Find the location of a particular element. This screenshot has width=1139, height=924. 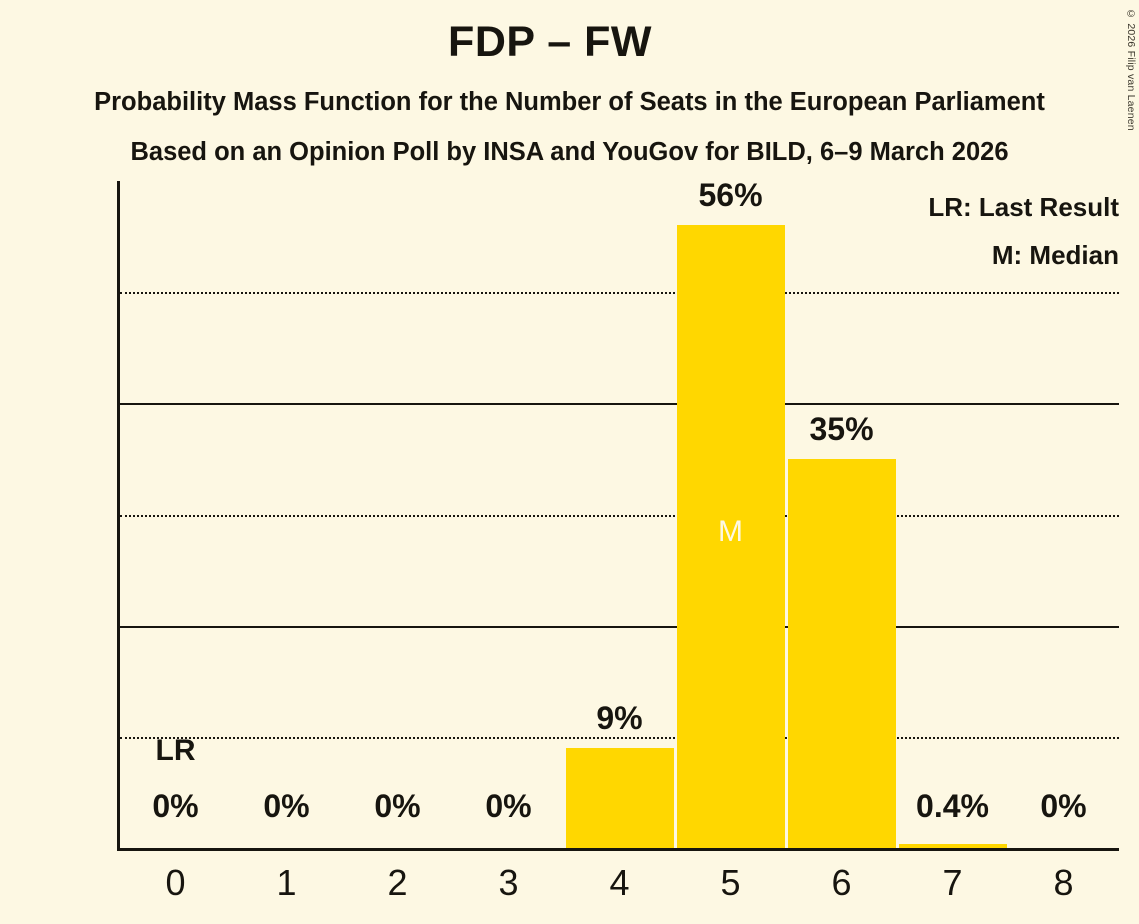

x-tick-label: 3 is located at coordinates (508, 882).